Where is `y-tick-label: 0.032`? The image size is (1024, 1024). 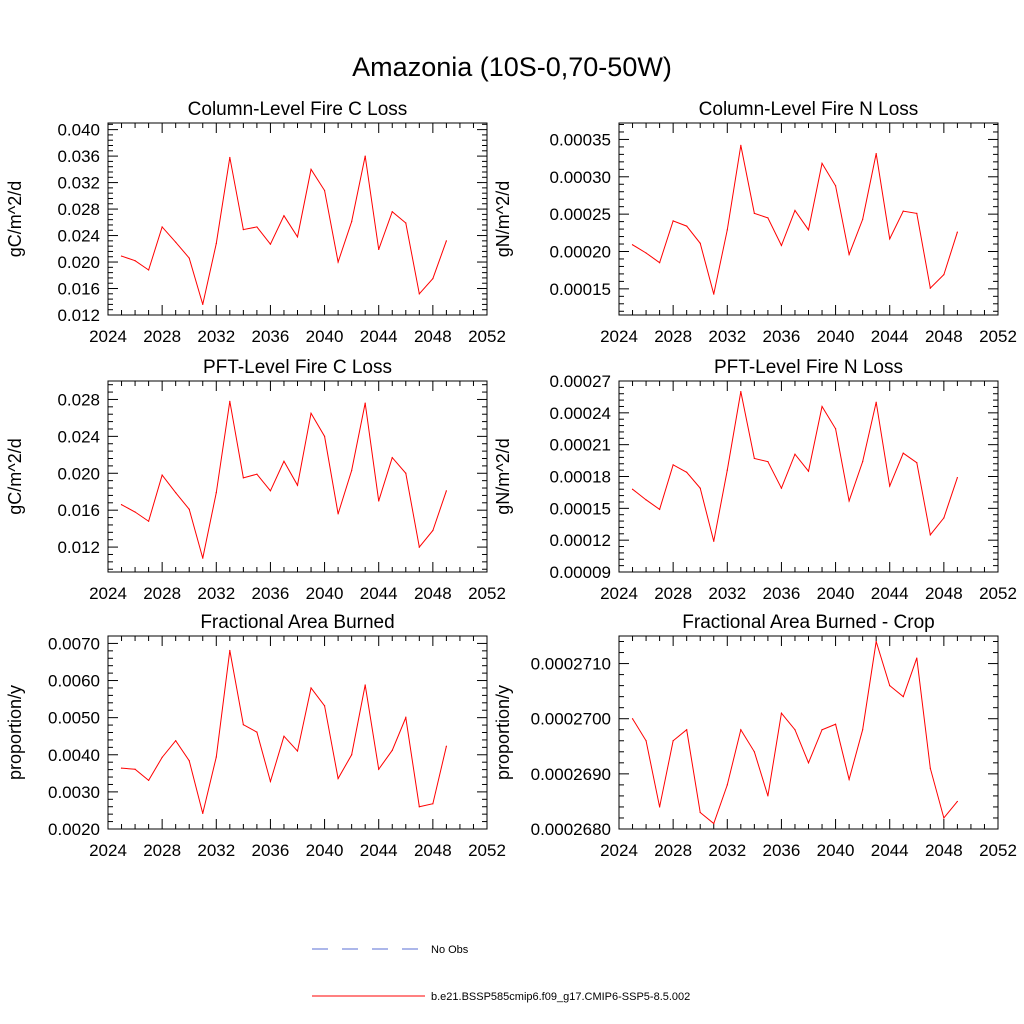 y-tick-label: 0.032 is located at coordinates (78, 183).